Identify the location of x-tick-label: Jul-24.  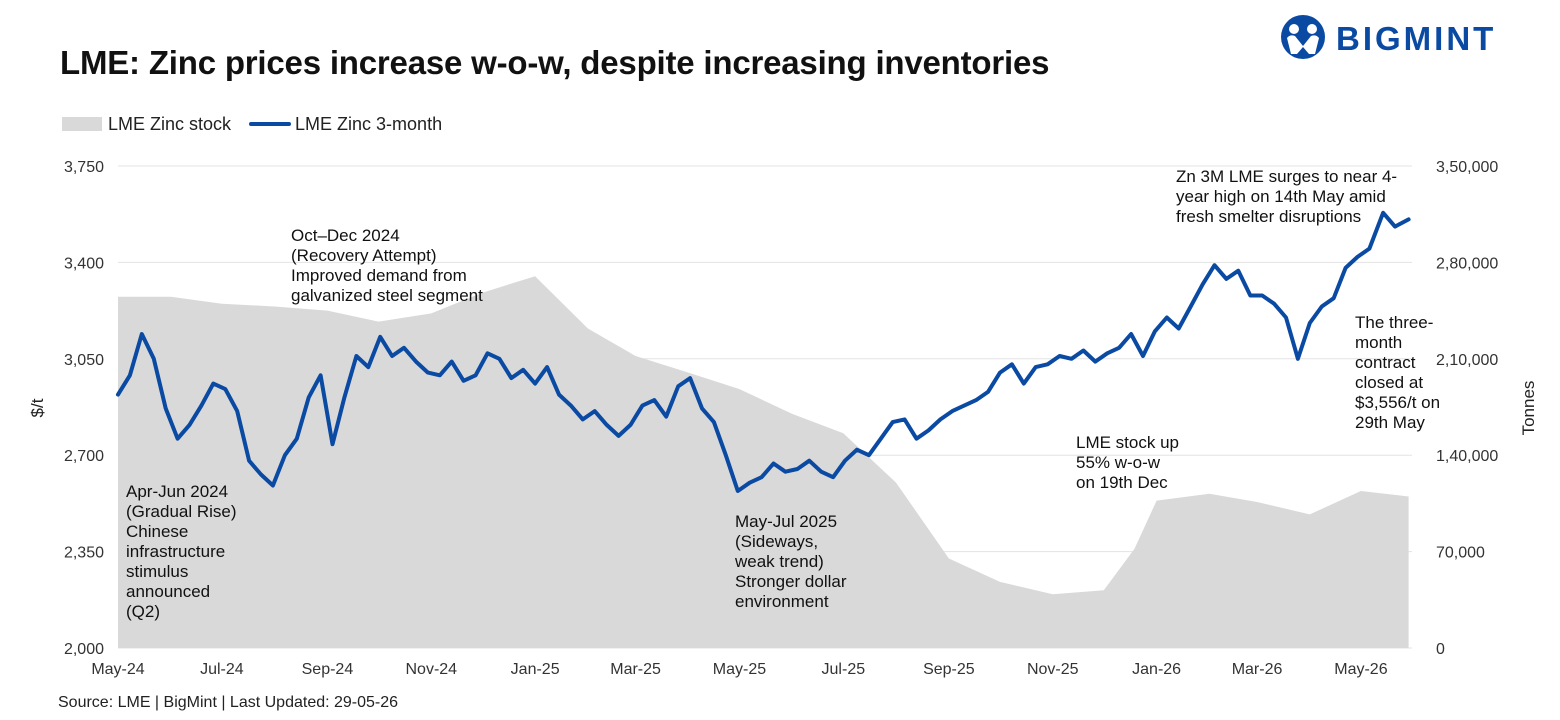
(222, 669).